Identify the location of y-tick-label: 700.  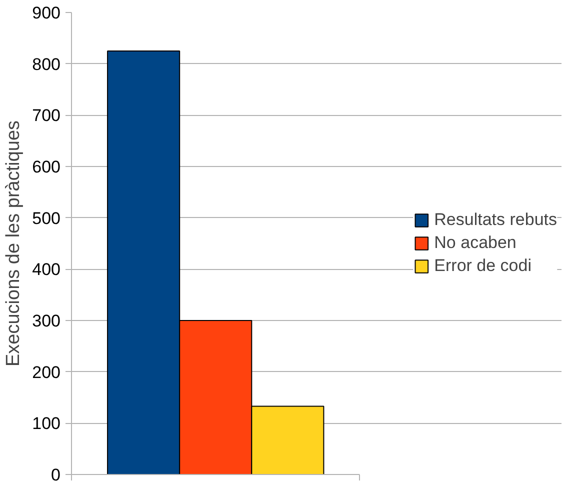
(46, 116).